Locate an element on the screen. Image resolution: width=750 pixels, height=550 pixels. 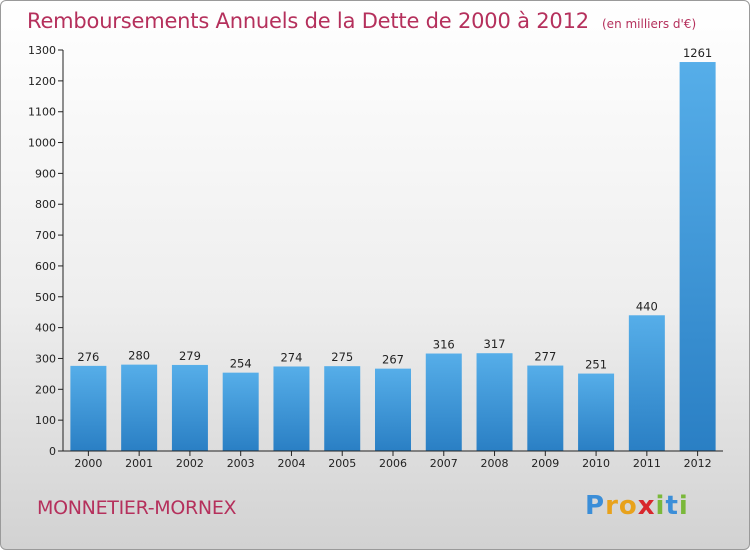
y-tick-label: 100 is located at coordinates (45, 420).